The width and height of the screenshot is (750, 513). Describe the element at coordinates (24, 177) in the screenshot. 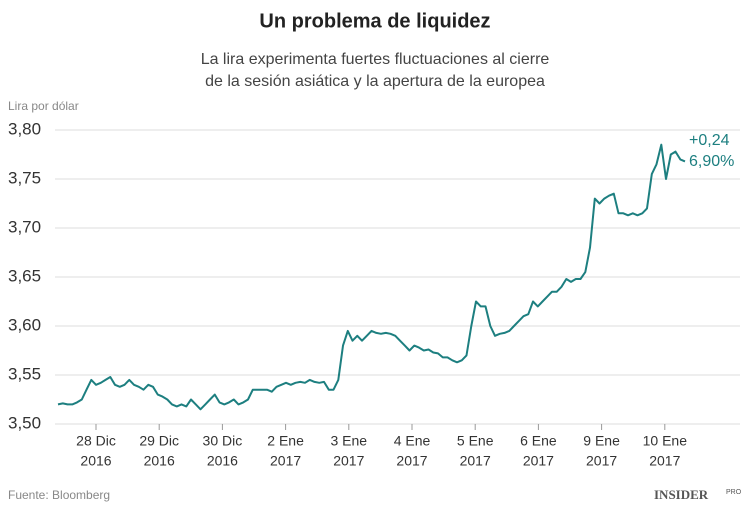

I see `y-tick-label: 3,75` at that location.